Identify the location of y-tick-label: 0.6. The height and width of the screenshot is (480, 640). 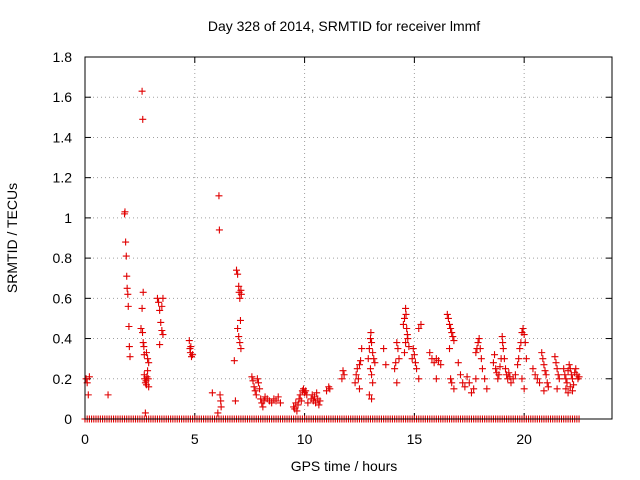
(63, 298).